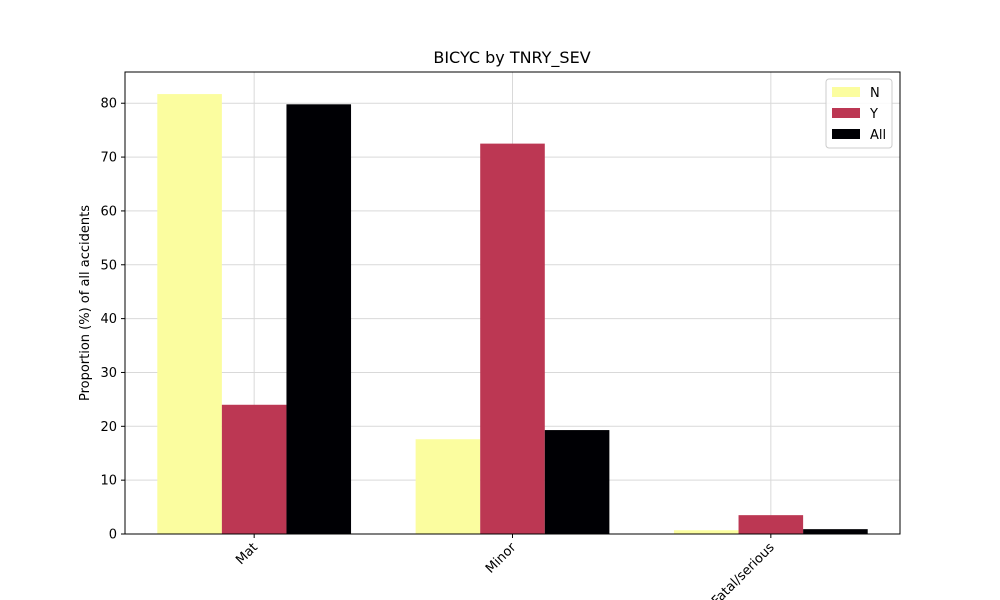 The width and height of the screenshot is (1000, 600). Describe the element at coordinates (254, 469) in the screenshot. I see `bar-y-mat` at that location.